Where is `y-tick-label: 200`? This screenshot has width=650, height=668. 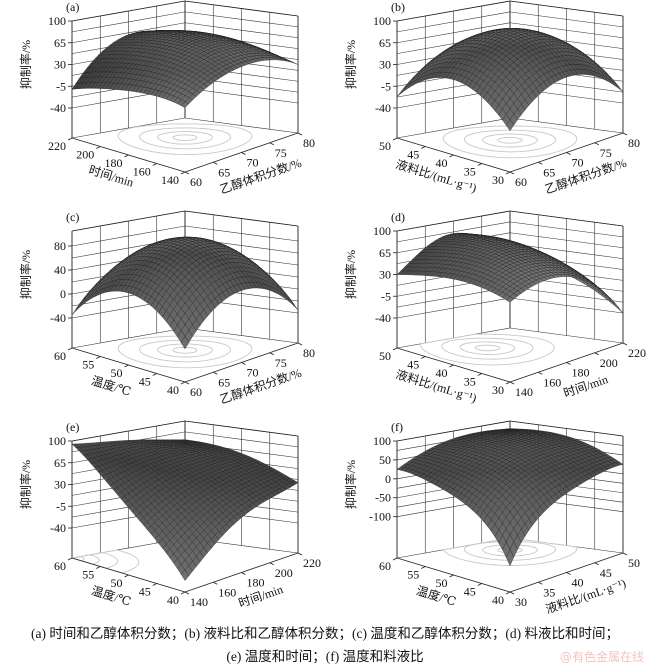 y-tick-label: 200 is located at coordinates (284, 573).